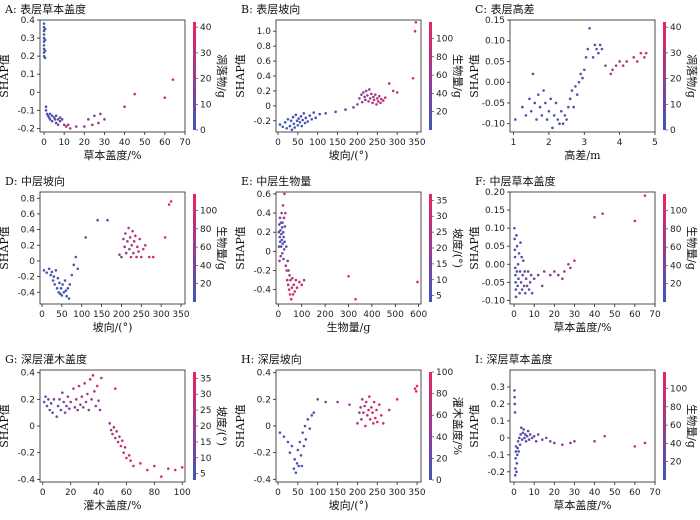  What do you see at coordinates (676, 28) in the screenshot?
I see `colorbar-tick-label: 40` at bounding box center [676, 28].